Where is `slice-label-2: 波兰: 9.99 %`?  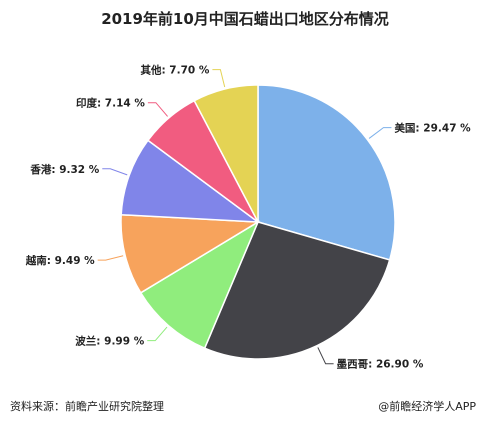 slice-label-2: 波兰: 9.99 % is located at coordinates (109, 341).